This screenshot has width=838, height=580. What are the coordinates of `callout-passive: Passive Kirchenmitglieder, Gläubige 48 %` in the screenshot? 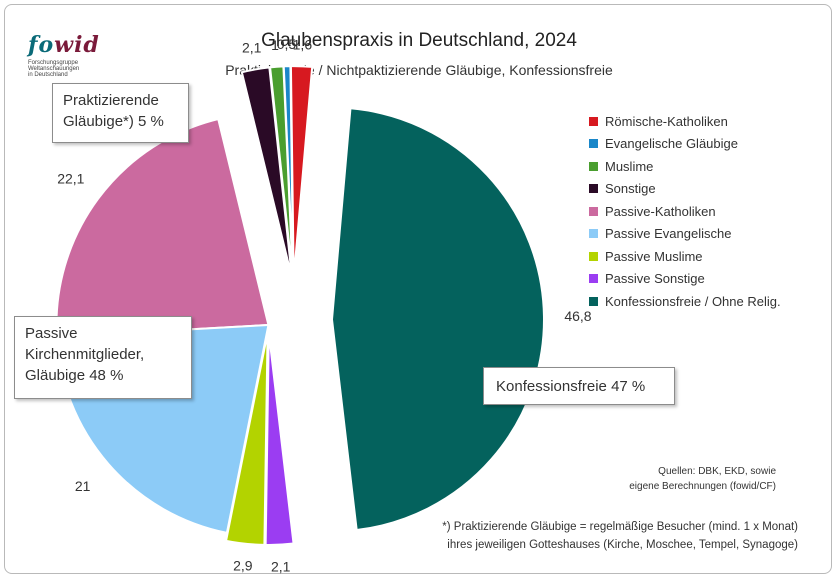 It's located at (103, 357).